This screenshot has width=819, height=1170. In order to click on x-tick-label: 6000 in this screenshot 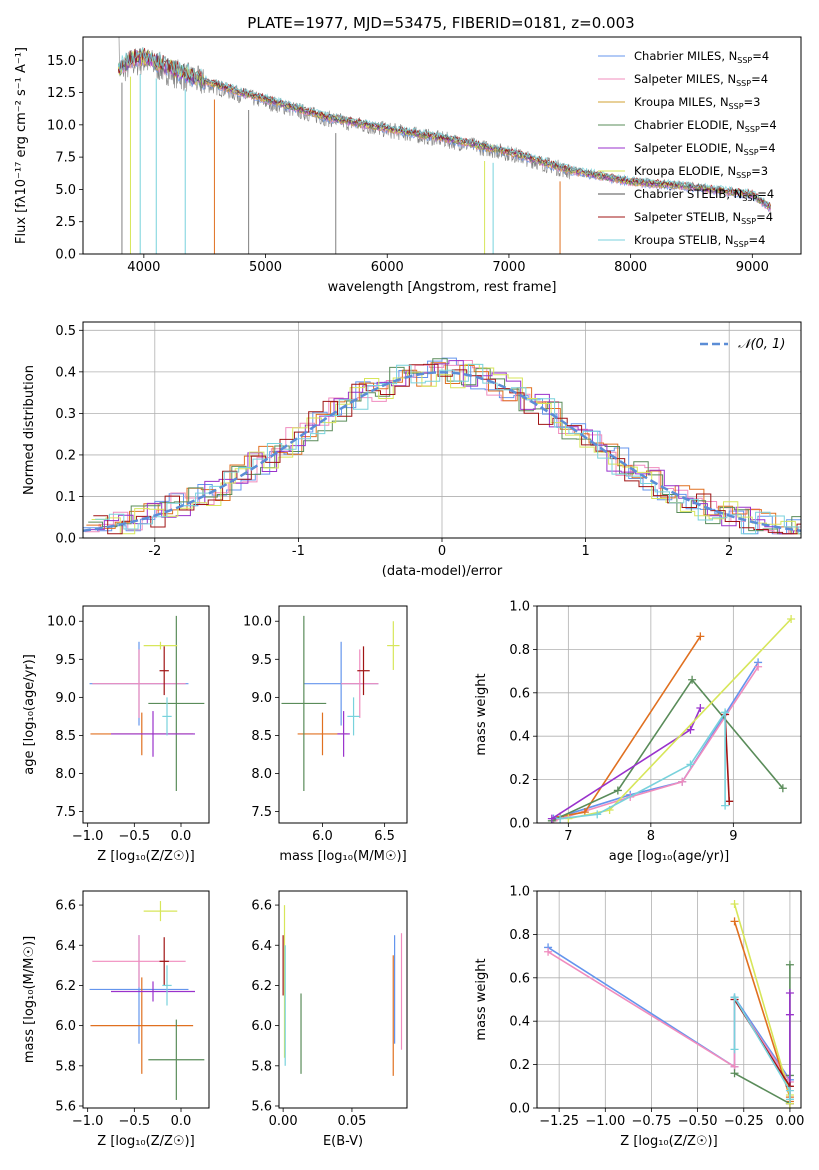, I will do `click(387, 267)`.